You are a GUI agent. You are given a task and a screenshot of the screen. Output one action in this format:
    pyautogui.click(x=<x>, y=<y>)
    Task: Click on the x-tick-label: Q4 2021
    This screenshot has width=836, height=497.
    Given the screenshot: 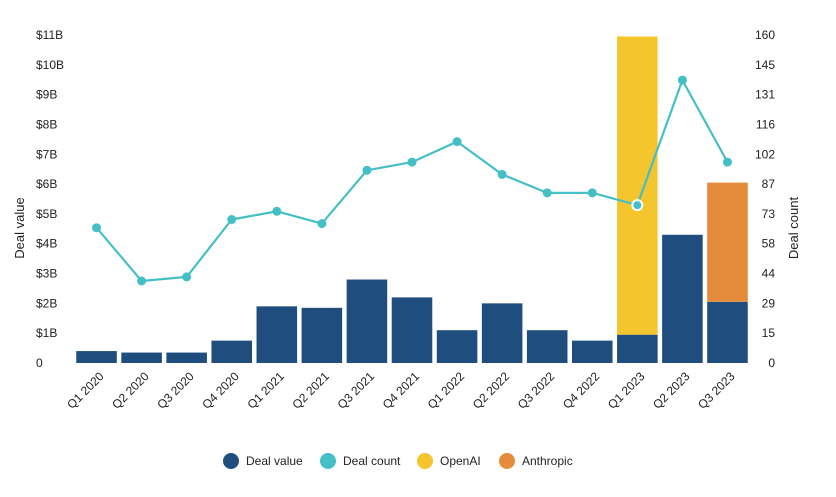 What is the action you would take?
    pyautogui.click(x=401, y=390)
    